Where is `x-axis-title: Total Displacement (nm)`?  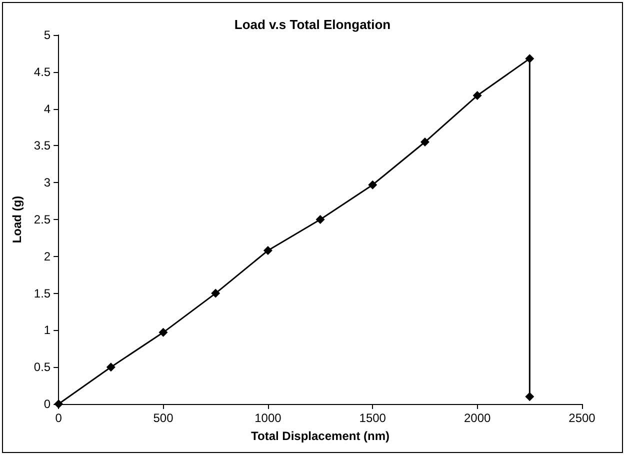 x-axis-title: Total Displacement (nm) is located at coordinates (320, 436).